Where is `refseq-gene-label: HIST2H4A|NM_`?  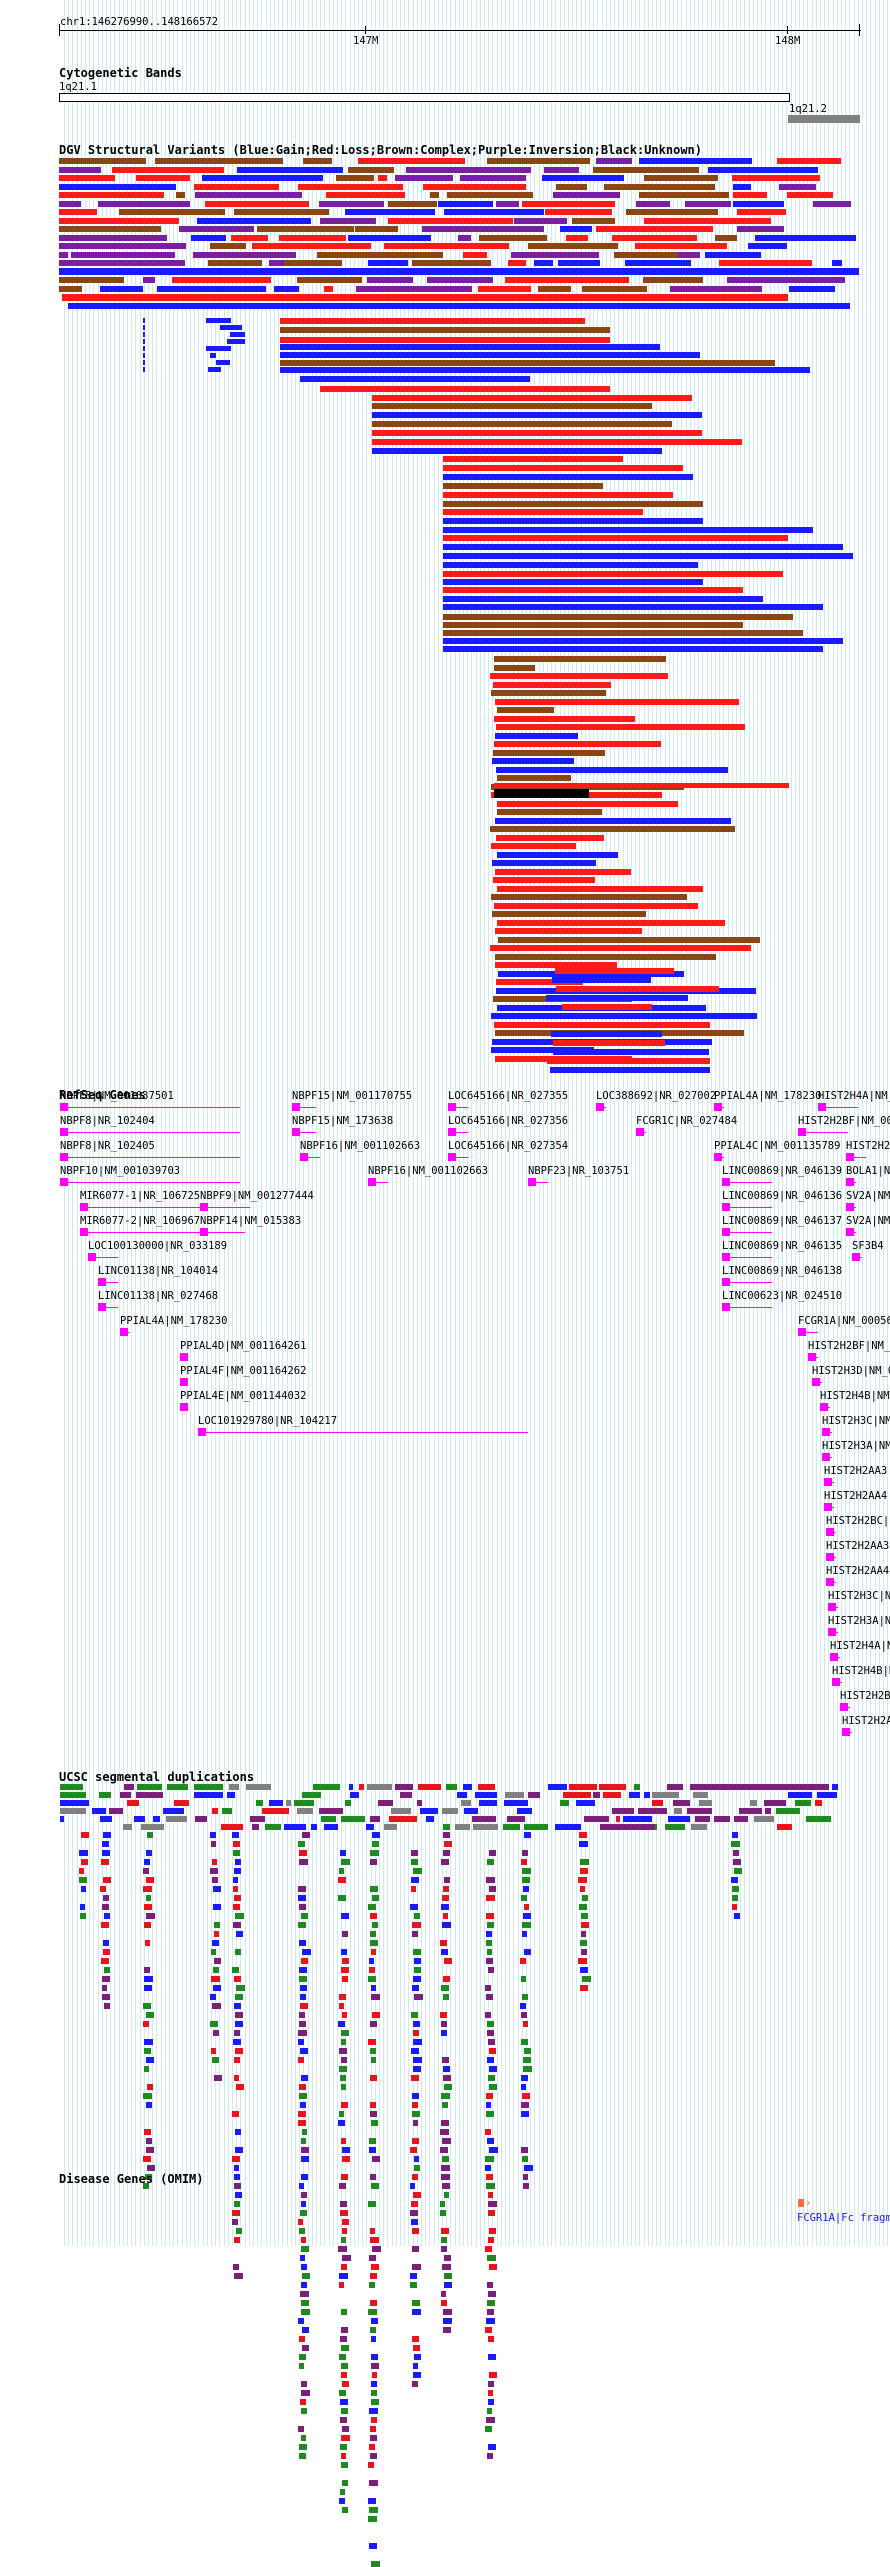 refseq-gene-label: HIST2H4A|NM_ is located at coordinates (854, 1096).